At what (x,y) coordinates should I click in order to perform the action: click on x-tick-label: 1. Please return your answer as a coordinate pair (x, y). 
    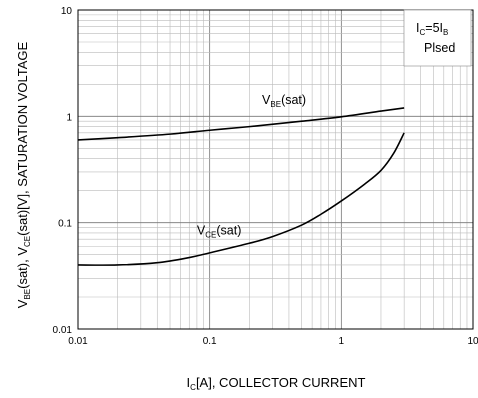
    Looking at the image, I should click on (342, 341).